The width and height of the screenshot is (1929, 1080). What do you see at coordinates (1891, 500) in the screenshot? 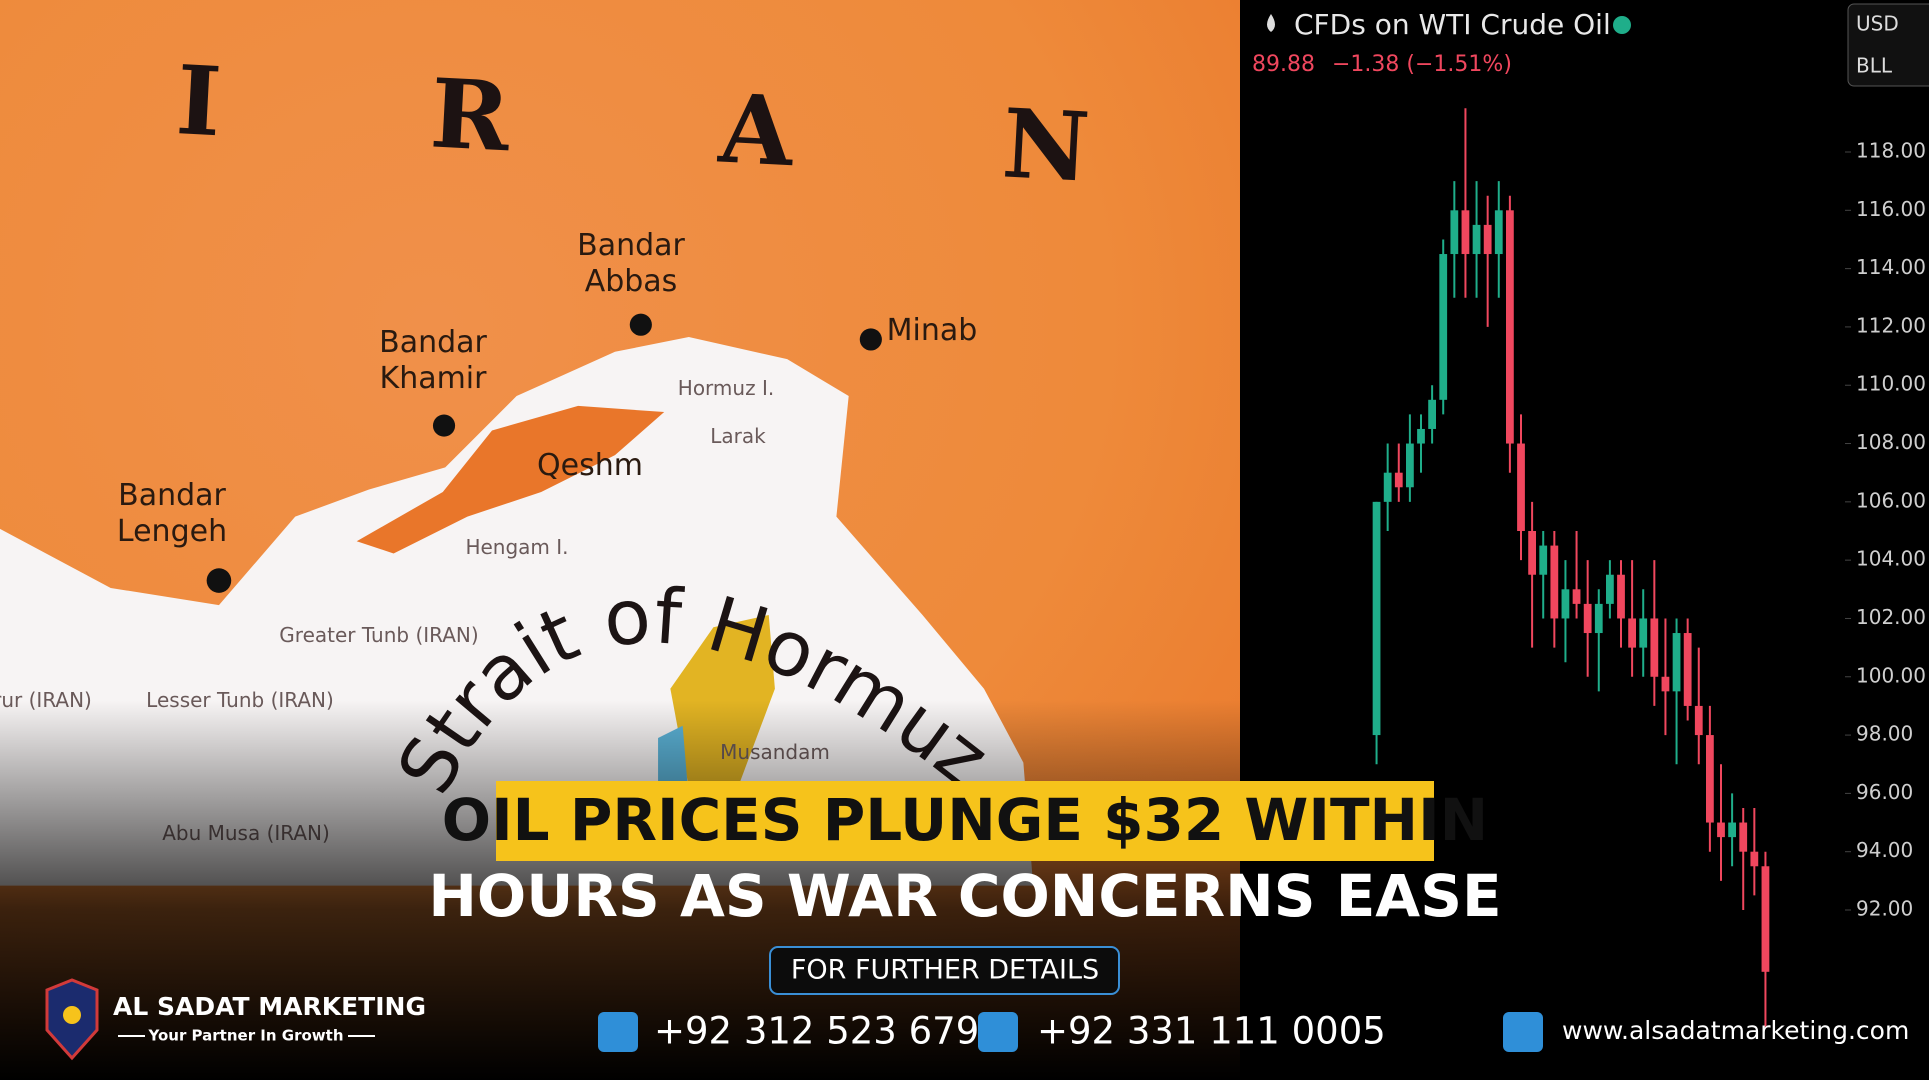
I see `price-label: 106.00` at bounding box center [1891, 500].